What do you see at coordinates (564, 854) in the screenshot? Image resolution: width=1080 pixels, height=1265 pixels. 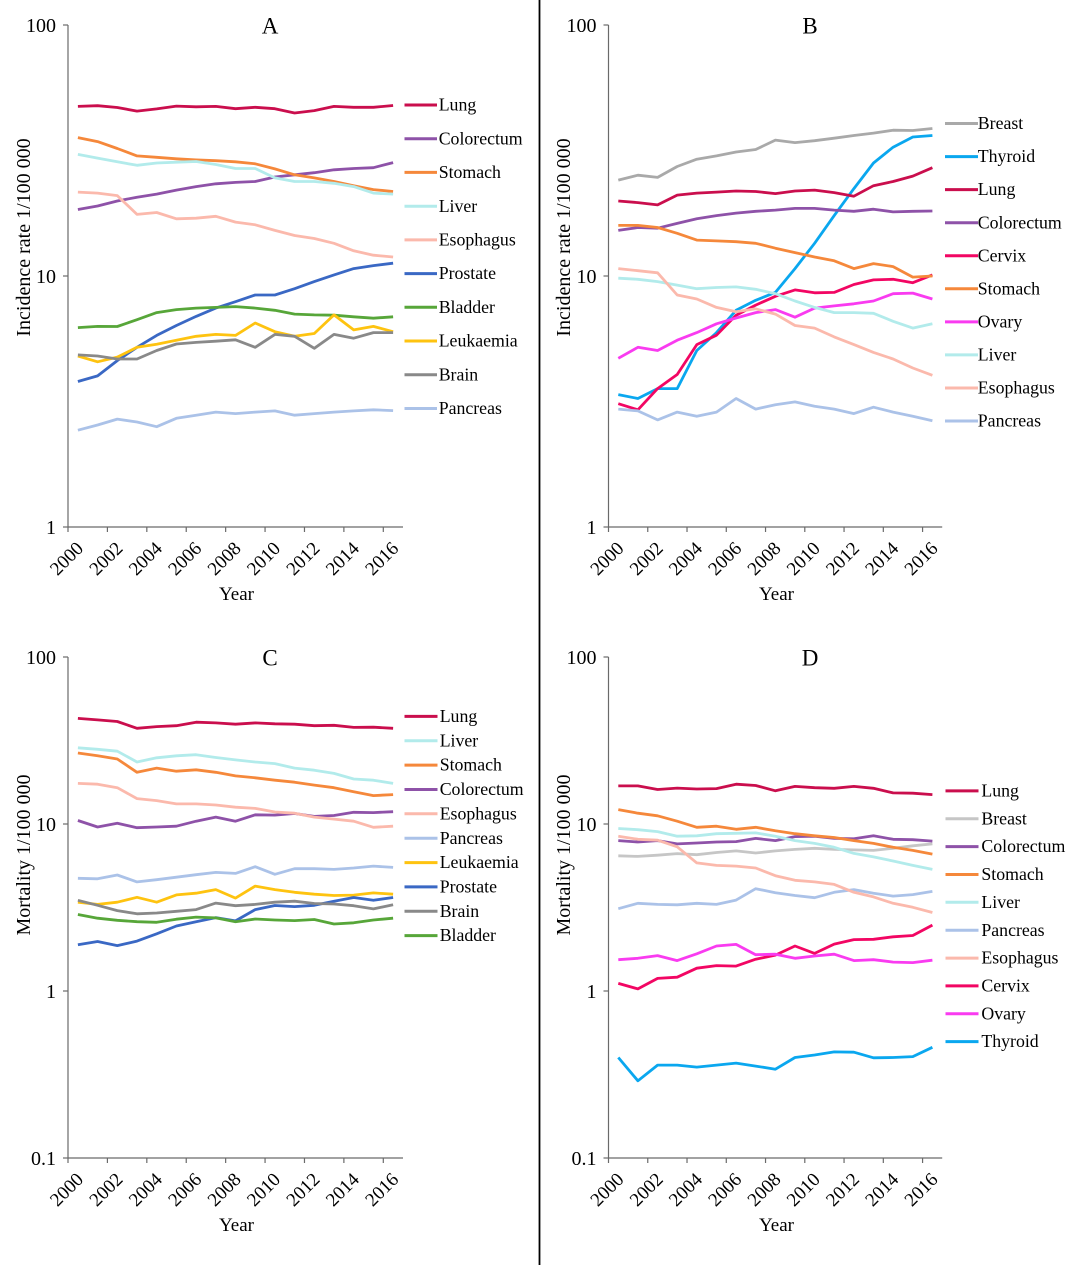 I see `svg-text: Mortality 1/100 000` at bounding box center [564, 854].